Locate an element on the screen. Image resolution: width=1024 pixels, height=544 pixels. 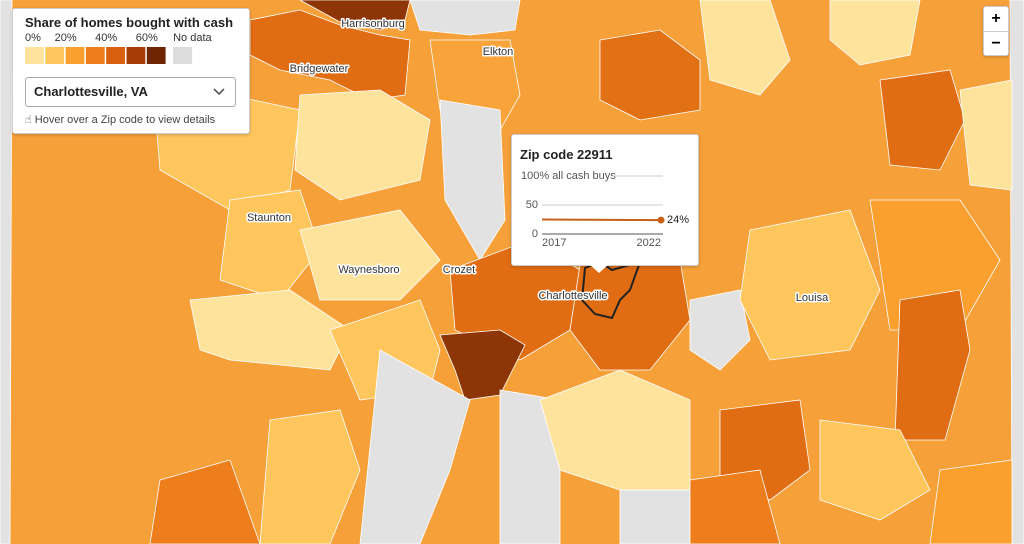
place-label: Elkton is located at coordinates (498, 52).